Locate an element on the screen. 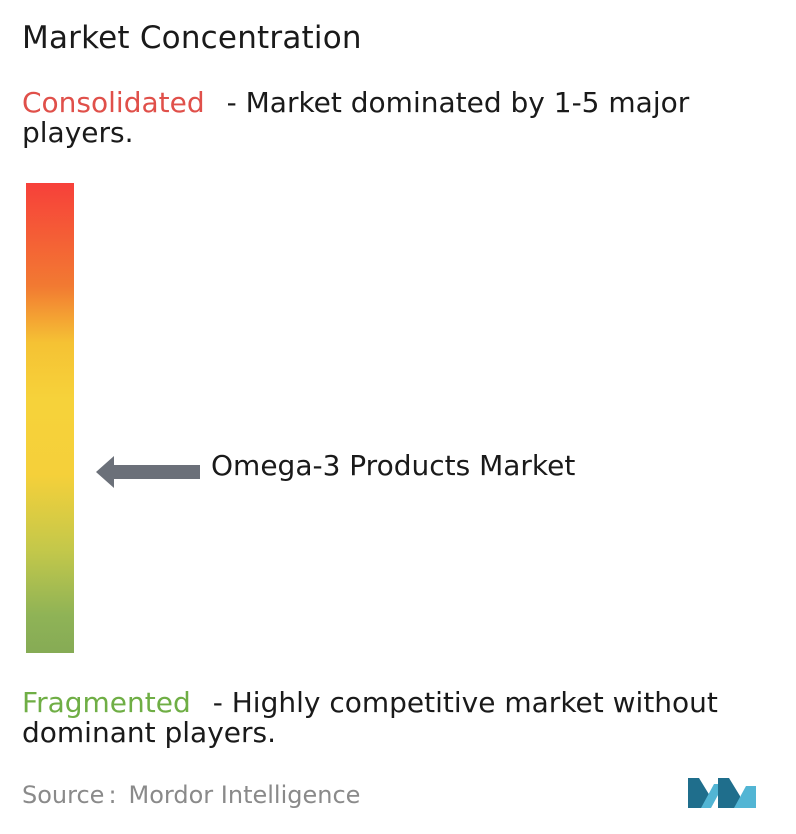 Image resolution: width=796 pixels, height=834 pixels. source-name: Mordor Intelligence is located at coordinates (244, 795).